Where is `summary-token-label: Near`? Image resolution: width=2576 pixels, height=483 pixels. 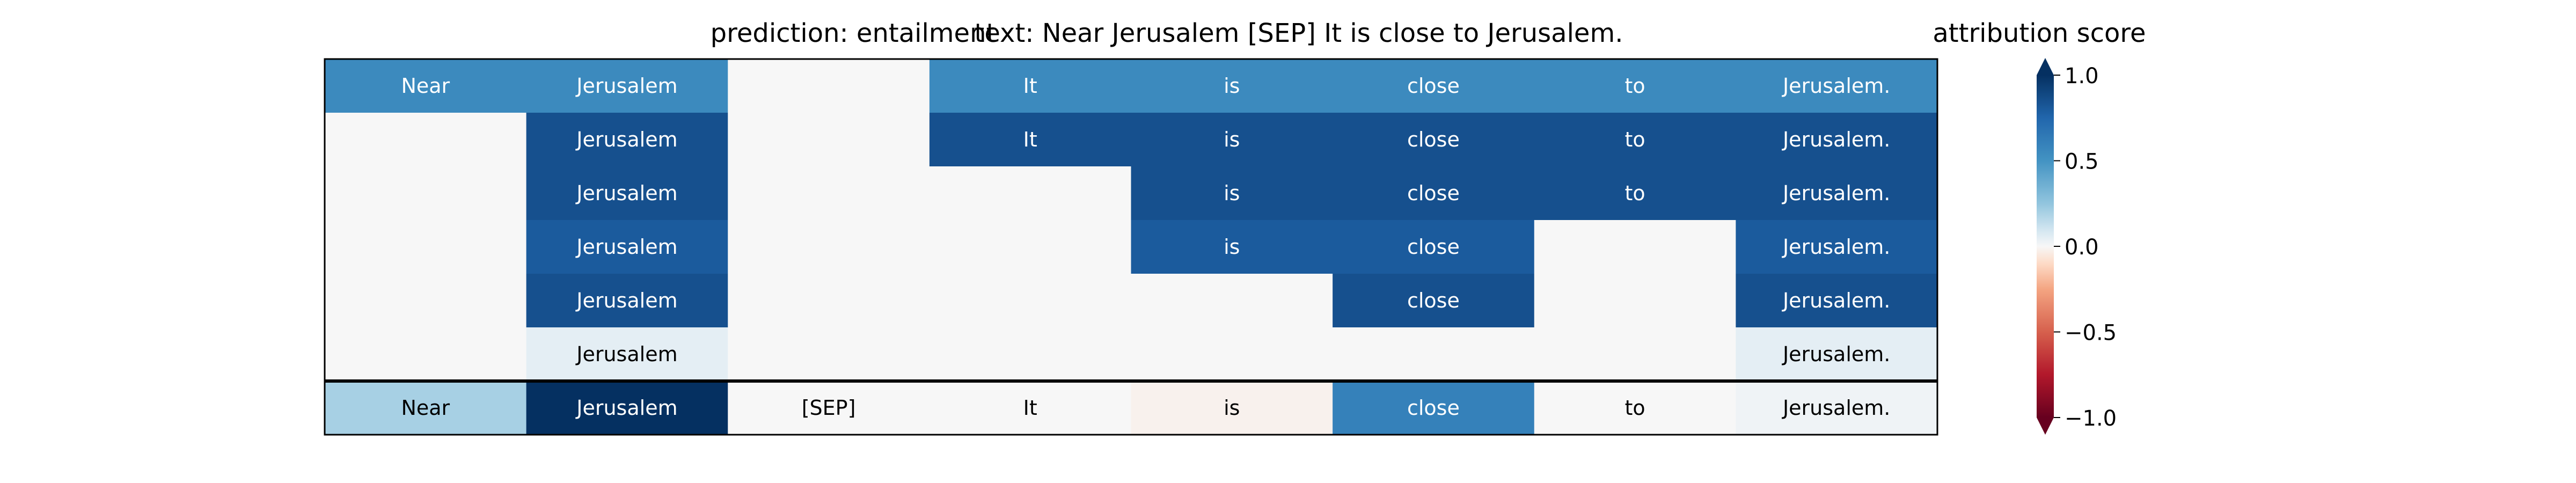 summary-token-label: Near is located at coordinates (425, 408).